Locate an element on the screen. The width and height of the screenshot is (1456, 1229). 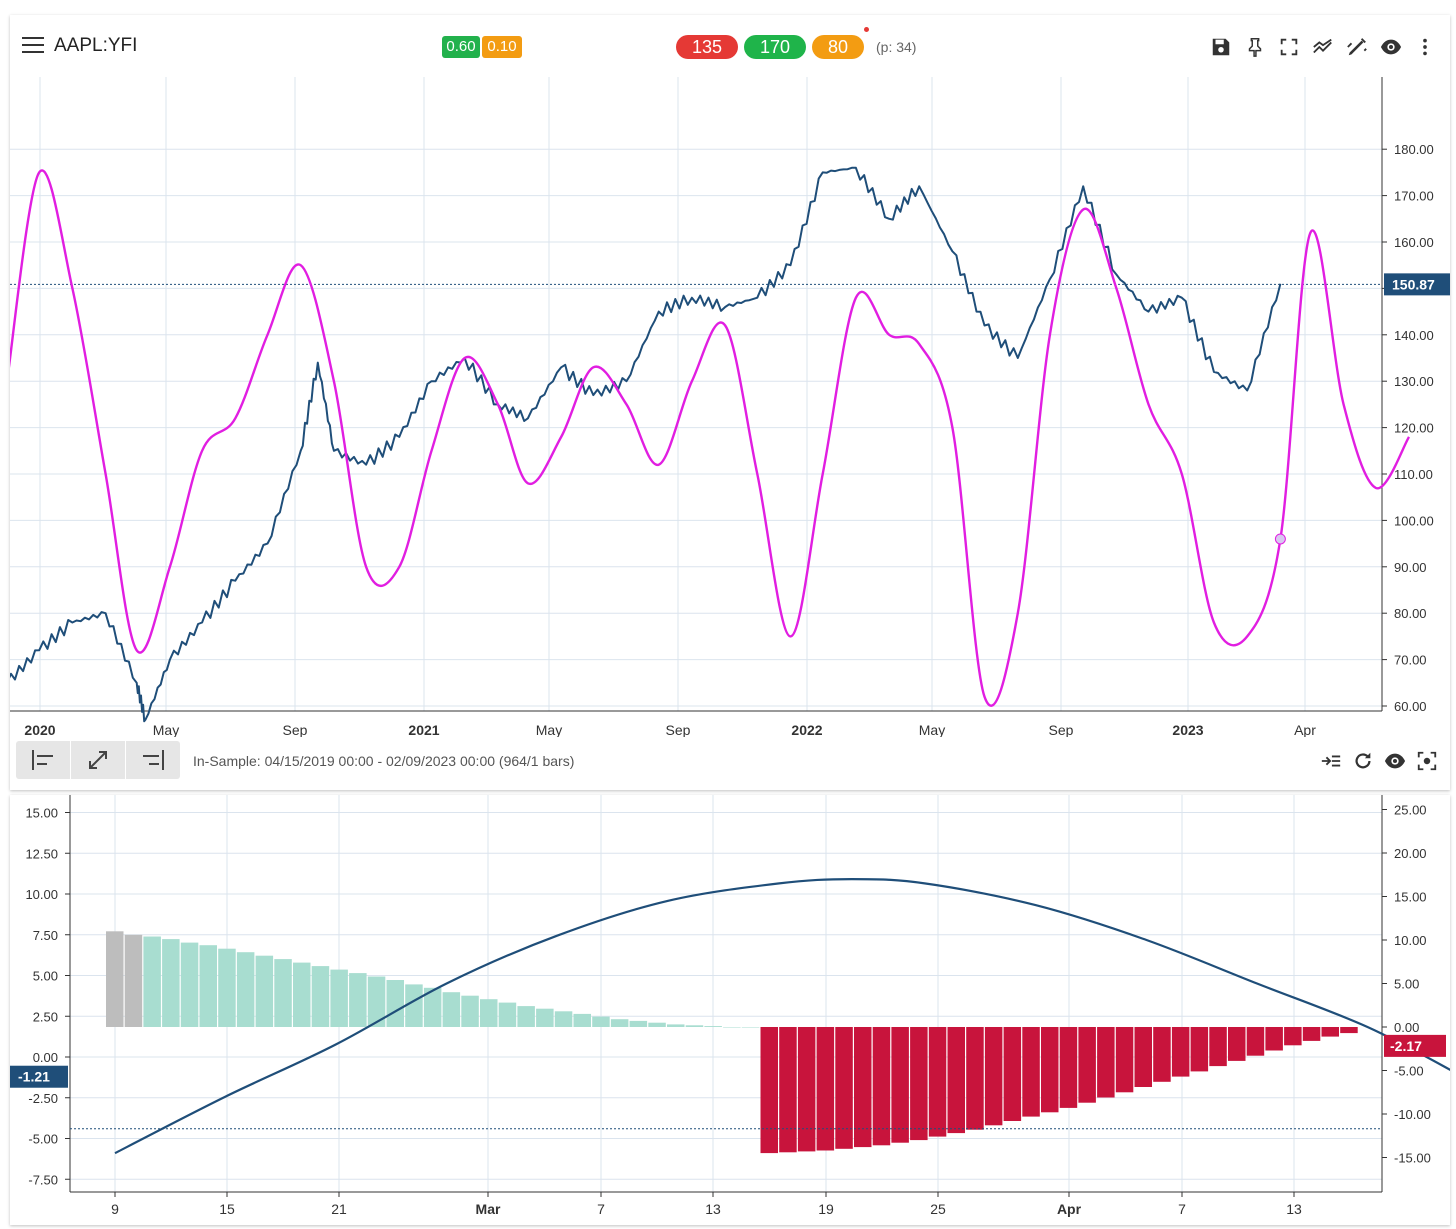
y-tick-label-right: 25.00 is located at coordinates (1410, 810).